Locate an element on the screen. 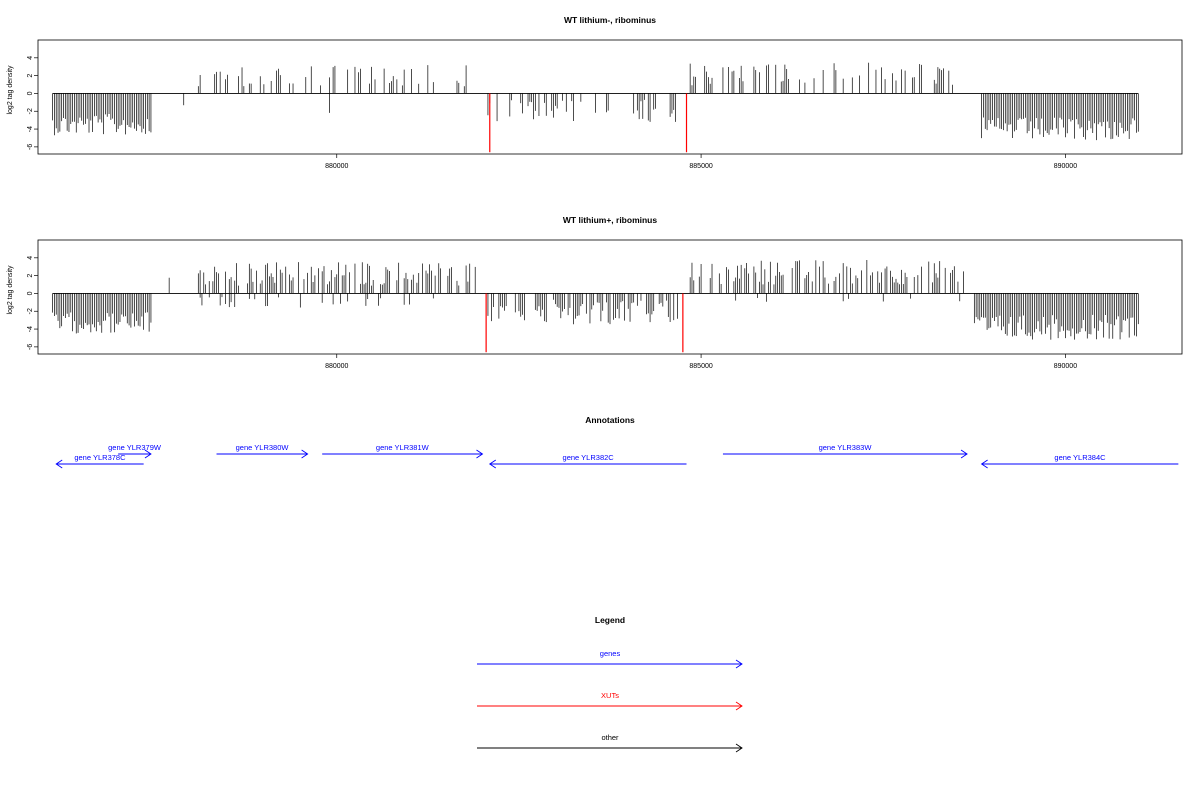 This screenshot has width=1200, height=800. legend-item-xuts: XUTs is located at coordinates (610, 701).